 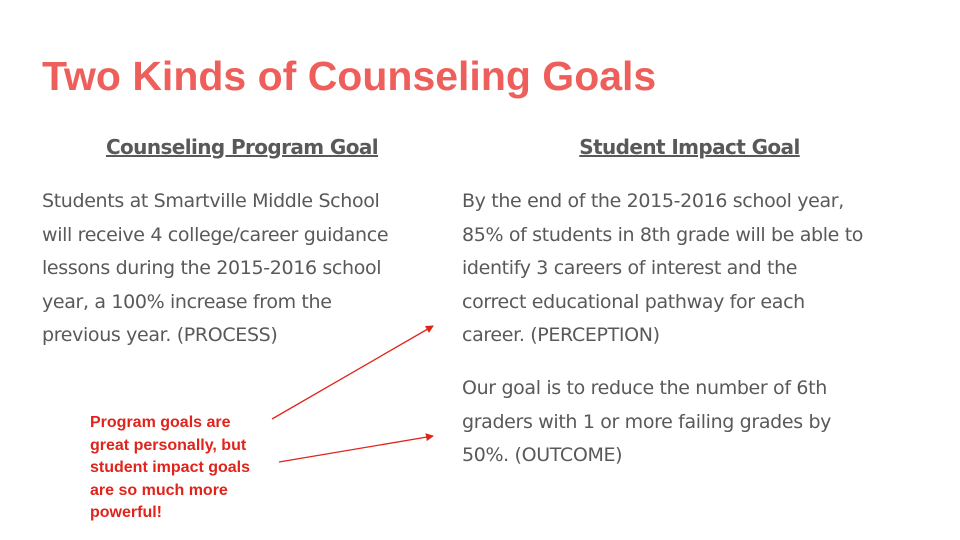 I want to click on arrow-to-outcome-goal, so click(x=356, y=448).